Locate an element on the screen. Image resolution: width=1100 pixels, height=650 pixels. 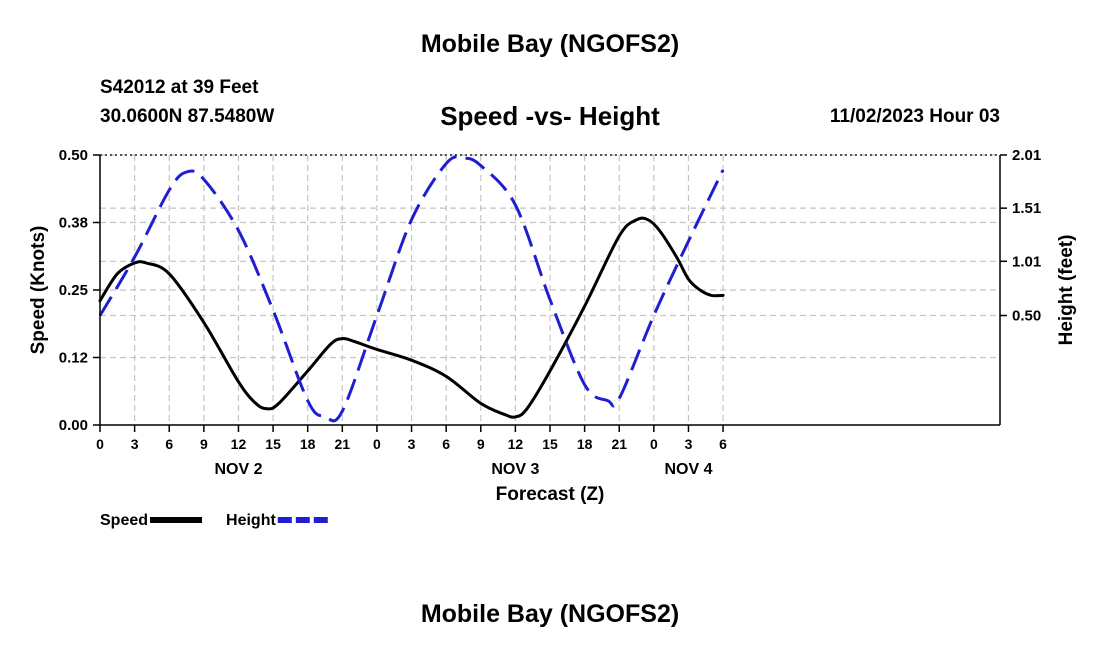
legend: Speed Height is located at coordinates (215, 520).